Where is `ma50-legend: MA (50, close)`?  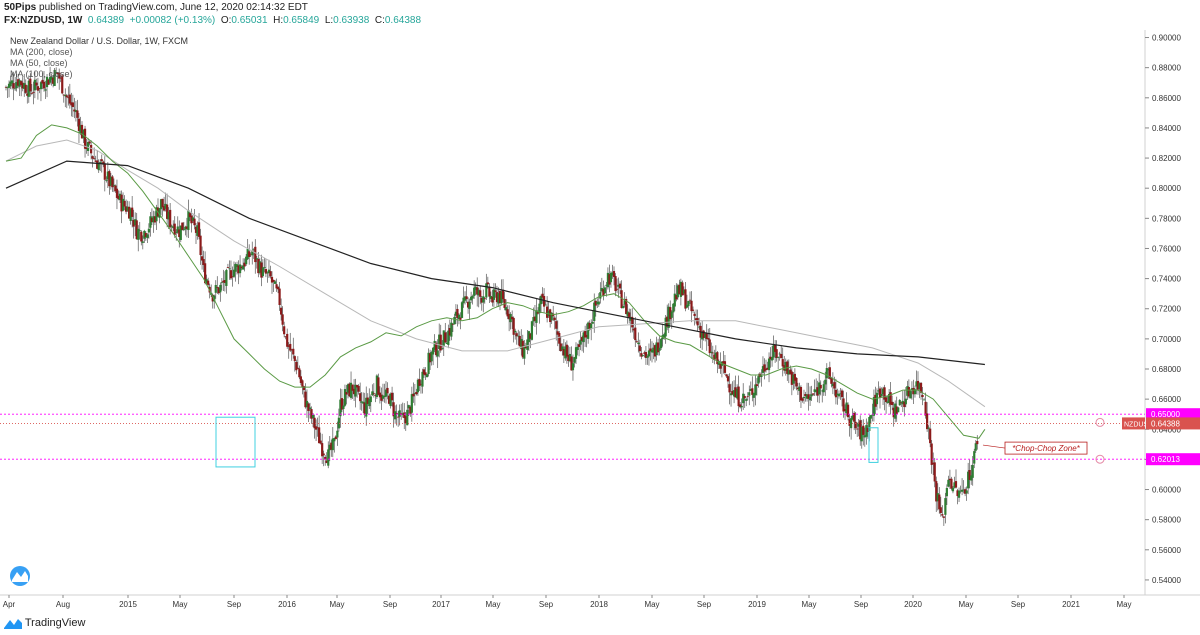
ma50-legend: MA (50, close) is located at coordinates (39, 63).